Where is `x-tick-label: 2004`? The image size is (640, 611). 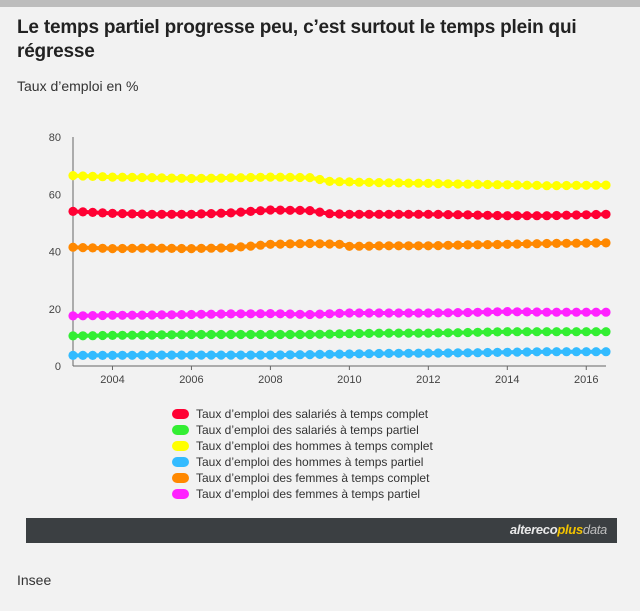
x-tick-label: 2004 is located at coordinates (112, 380).